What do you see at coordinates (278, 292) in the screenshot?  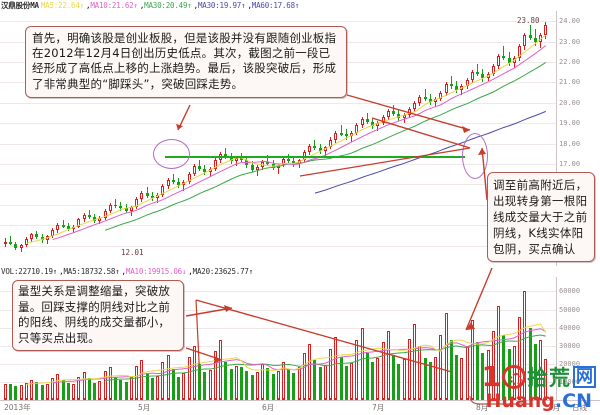 I see `volume-gridline` at bounding box center [278, 292].